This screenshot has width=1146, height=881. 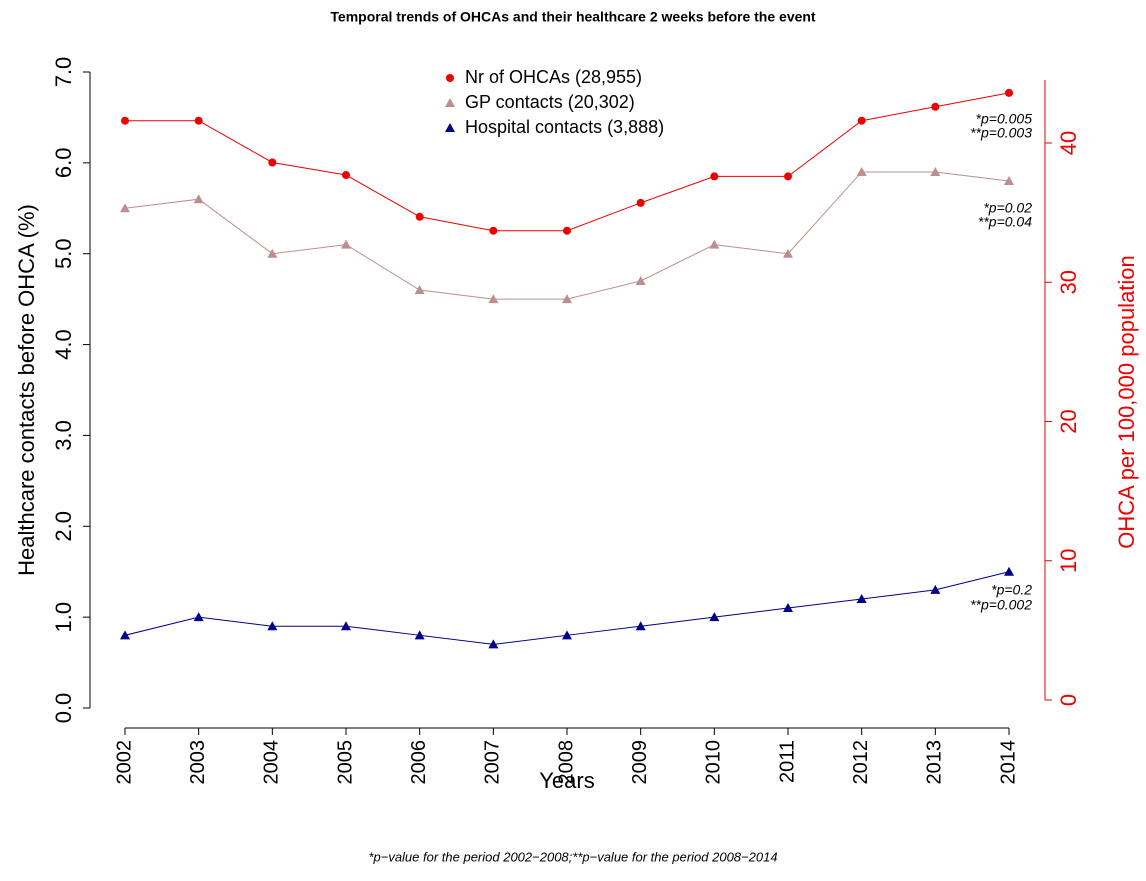 I want to click on x-tick-label: 2011, so click(x=787, y=761).